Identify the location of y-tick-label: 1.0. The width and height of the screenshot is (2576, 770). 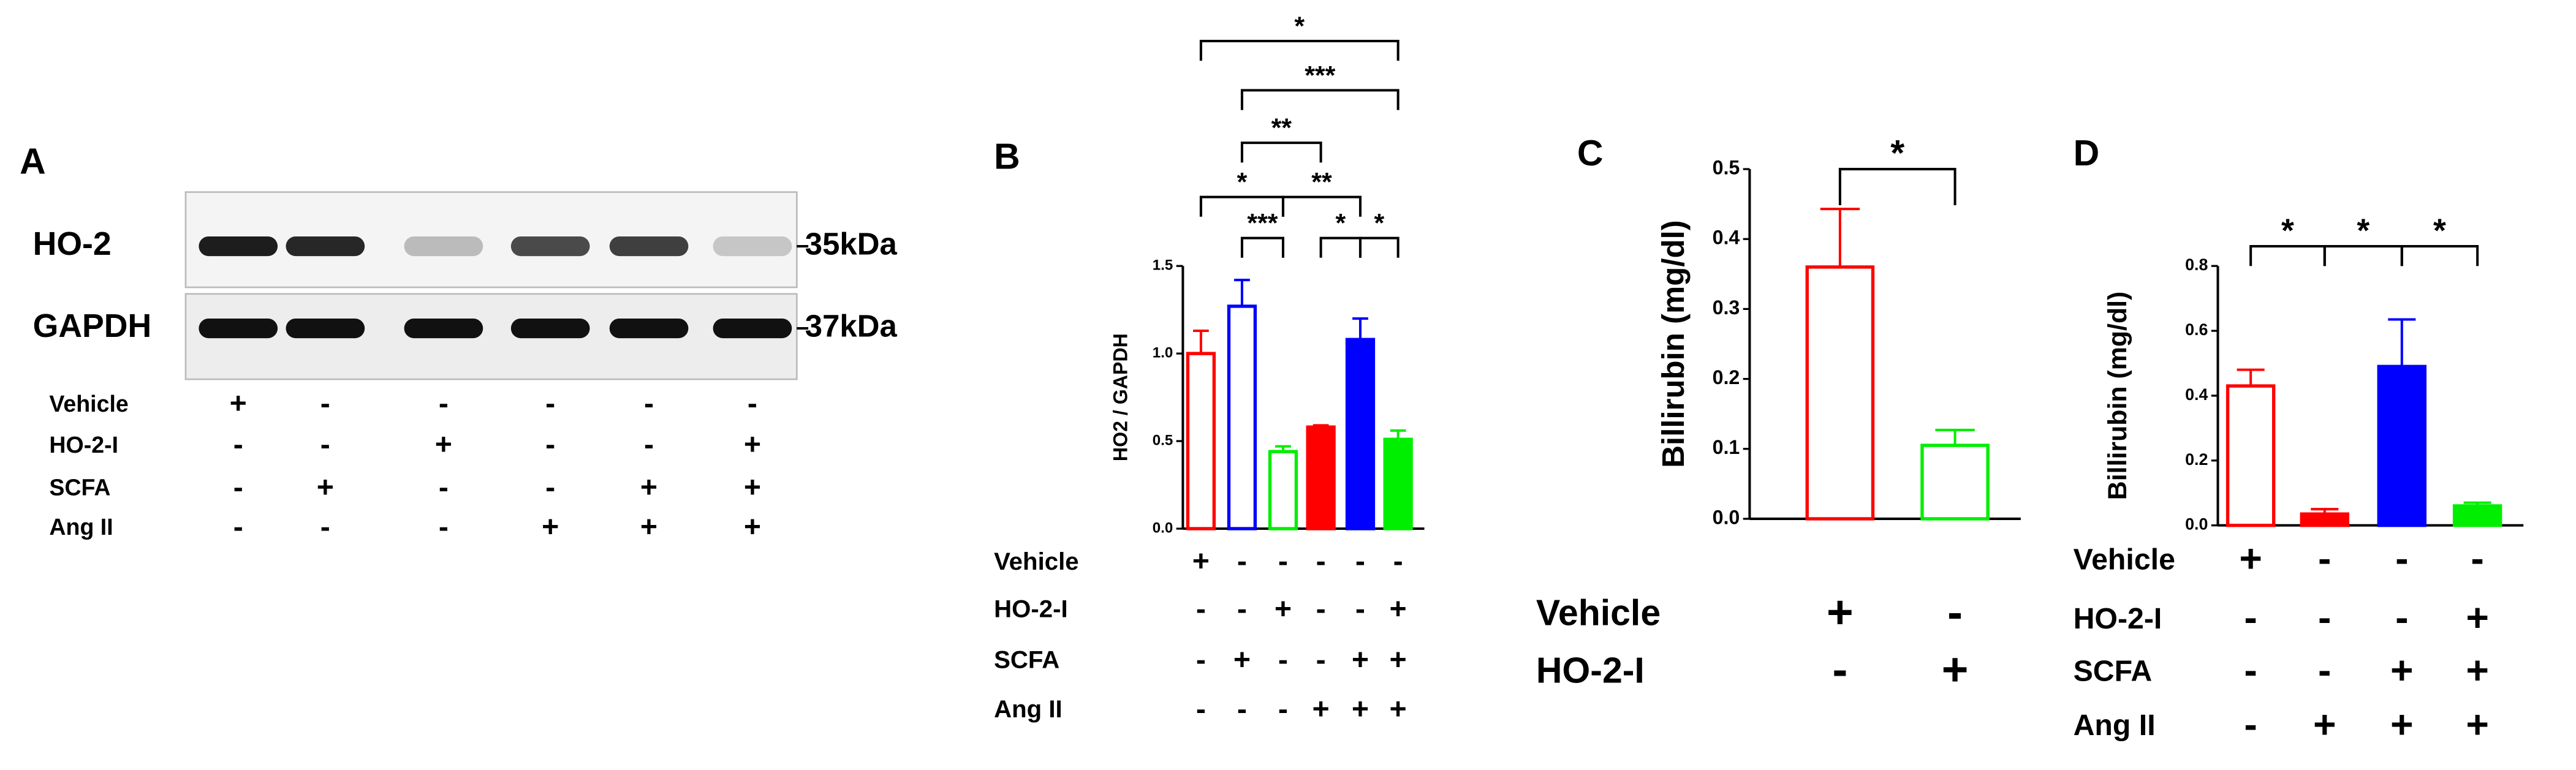
(1163, 353).